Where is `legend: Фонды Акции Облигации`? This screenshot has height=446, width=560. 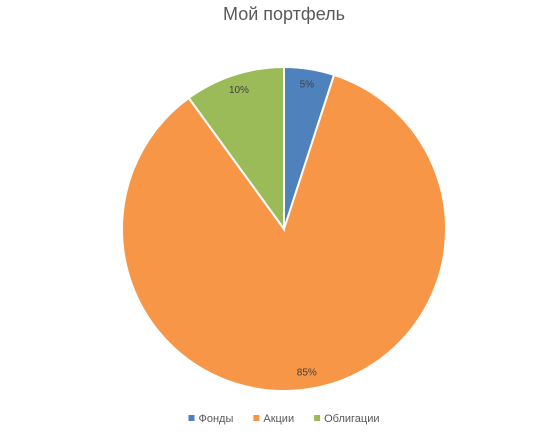 legend: Фонды Акции Облигации is located at coordinates (284, 419).